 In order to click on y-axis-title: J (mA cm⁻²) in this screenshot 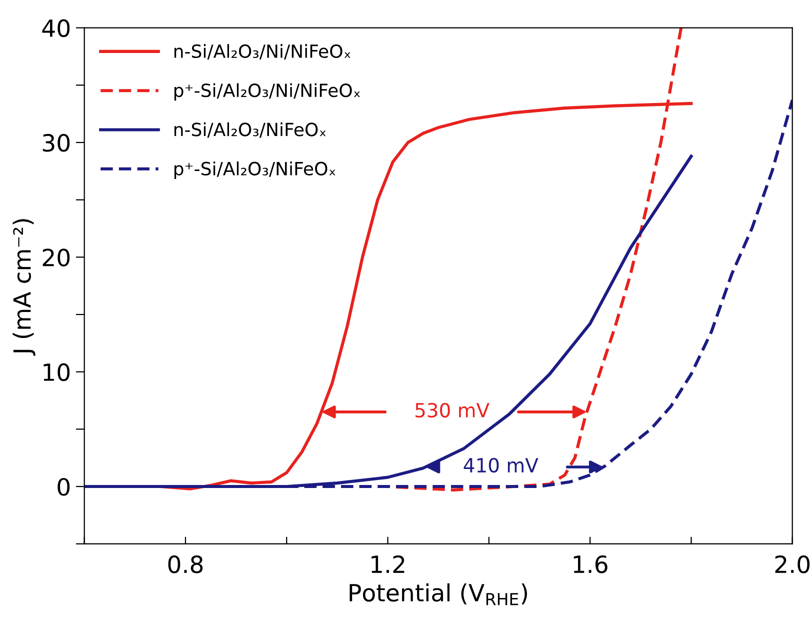, I will do `click(24, 287)`.